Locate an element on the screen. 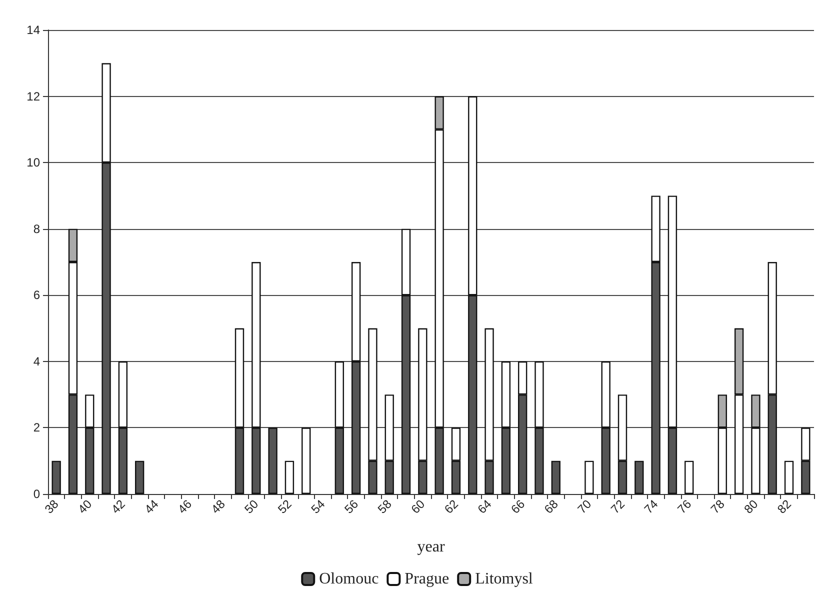 The image size is (834, 602). y-tick-label: 4 is located at coordinates (36, 361).